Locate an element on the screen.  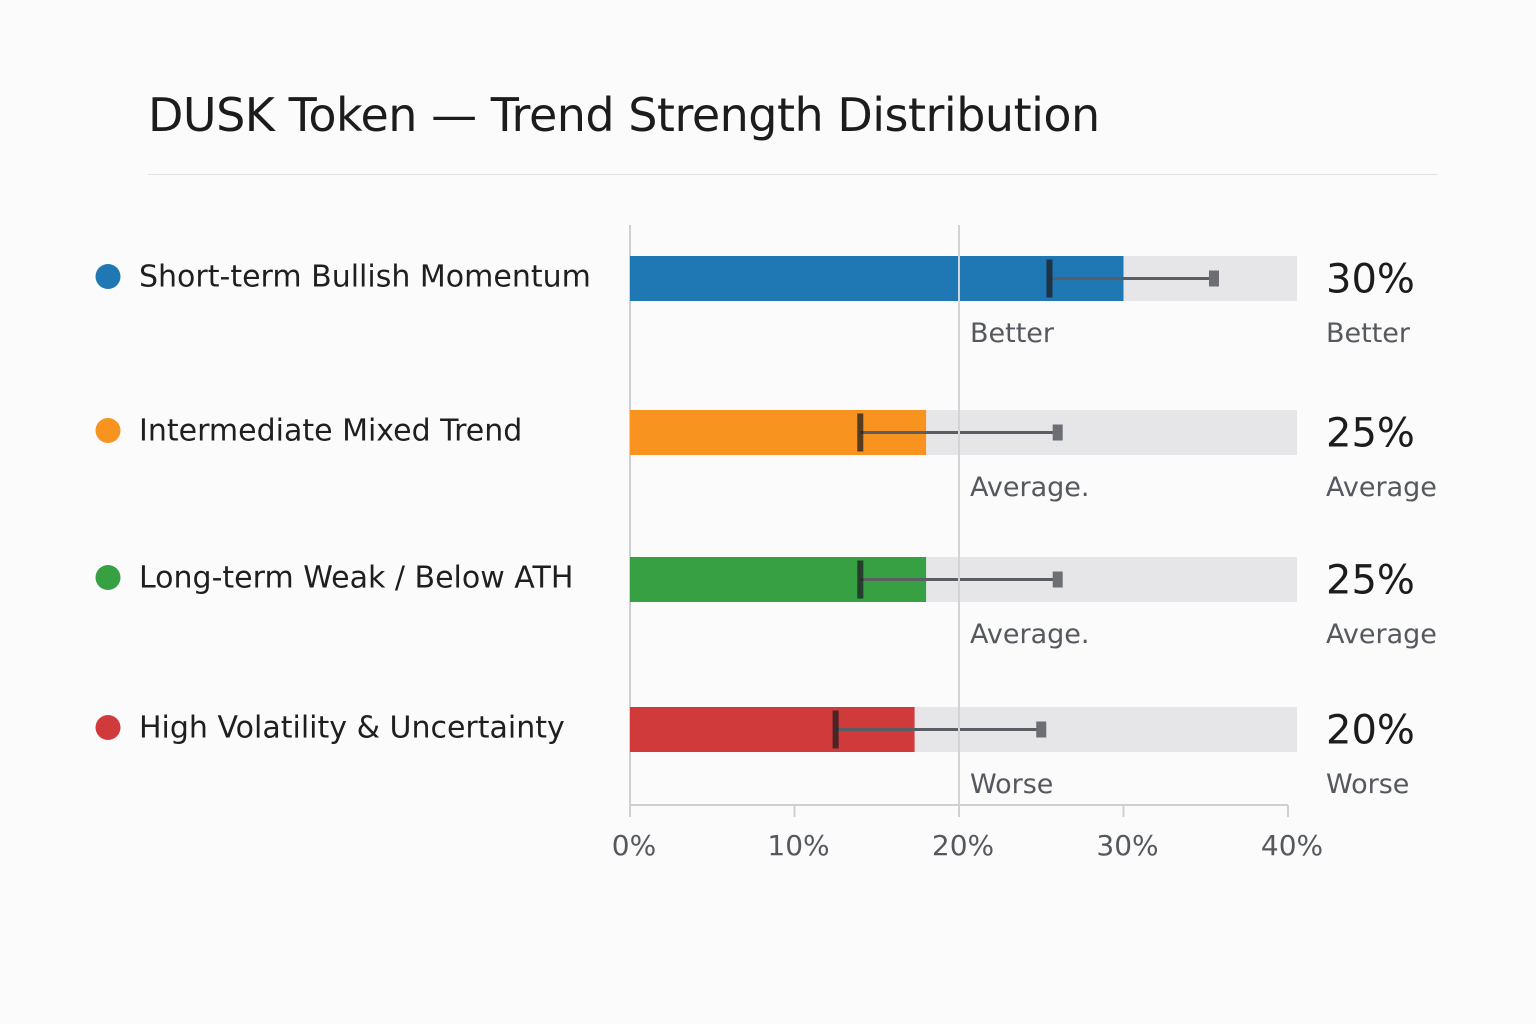
bar-value is located at coordinates (877, 278).